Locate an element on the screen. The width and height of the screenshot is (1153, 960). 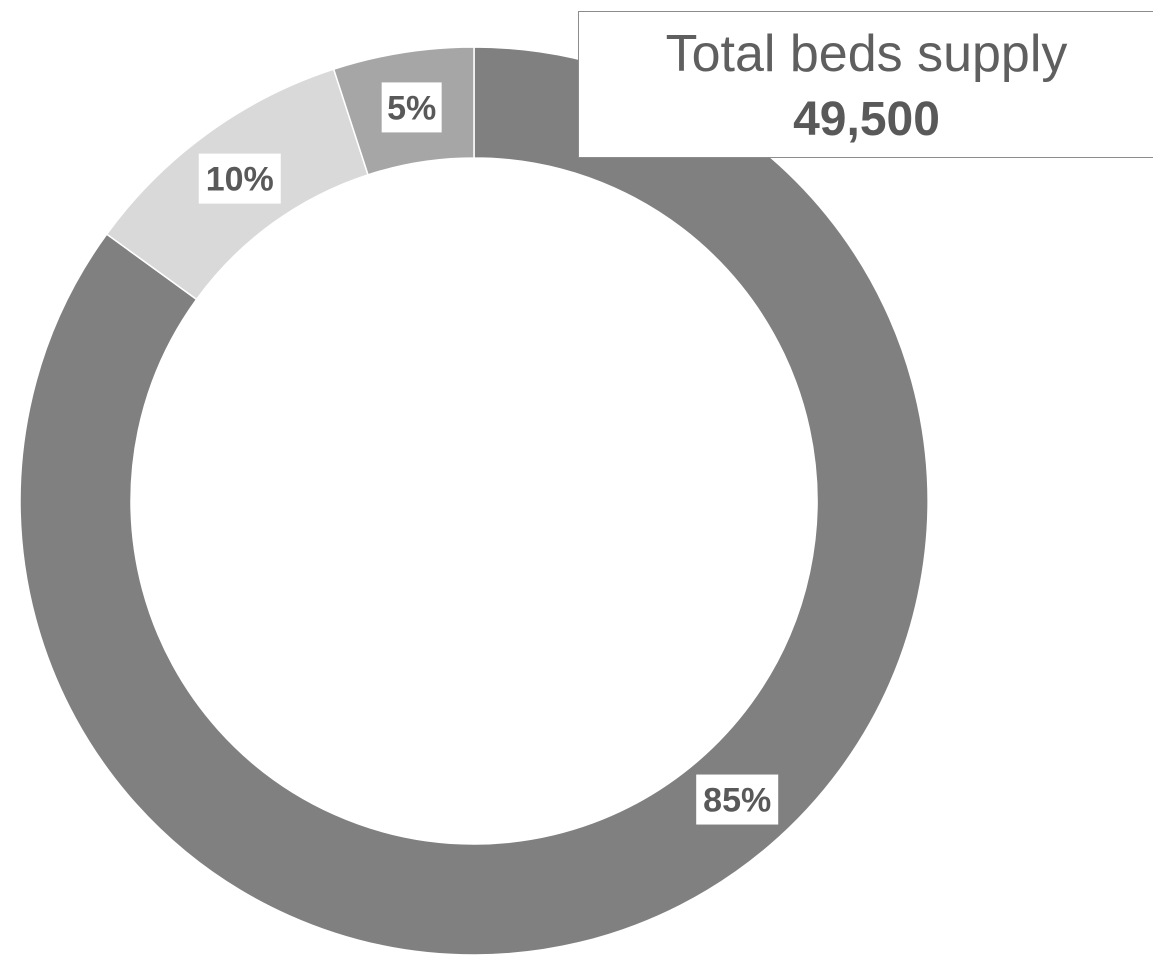
donut-slice-label-2: 10% is located at coordinates (239, 178).